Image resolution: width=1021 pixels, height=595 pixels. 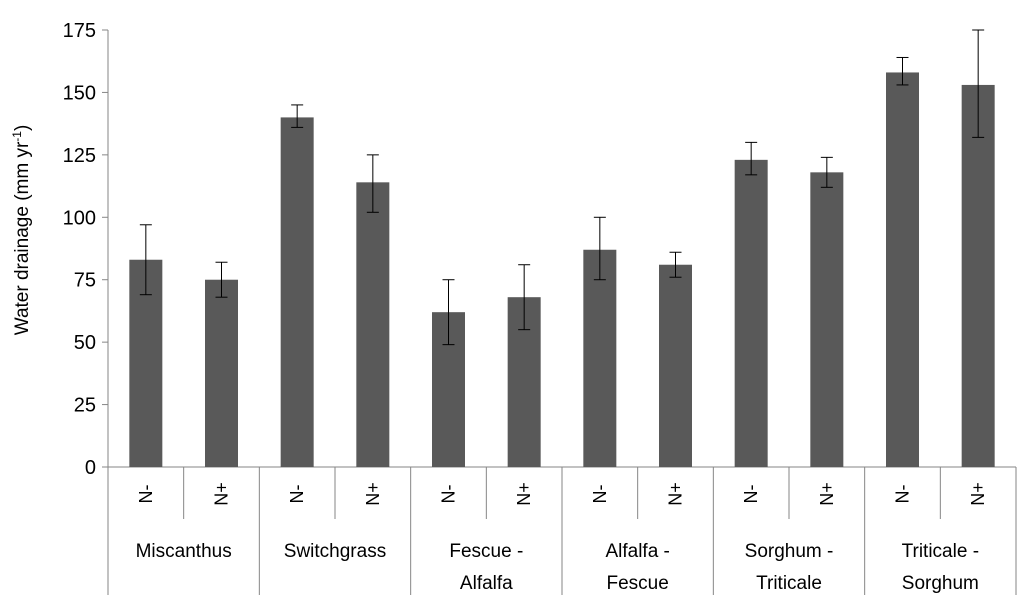 I want to click on y-axis-title: Water drainage (mm yr-1), so click(x=21, y=230).